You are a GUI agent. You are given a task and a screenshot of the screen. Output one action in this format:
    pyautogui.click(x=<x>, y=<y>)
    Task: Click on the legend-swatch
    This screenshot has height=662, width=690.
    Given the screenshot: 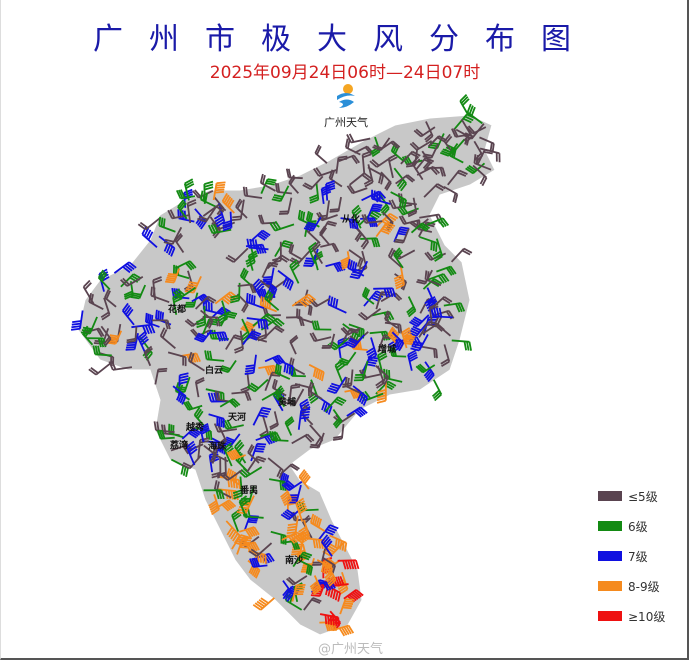 What is the action you would take?
    pyautogui.click(x=610, y=556)
    